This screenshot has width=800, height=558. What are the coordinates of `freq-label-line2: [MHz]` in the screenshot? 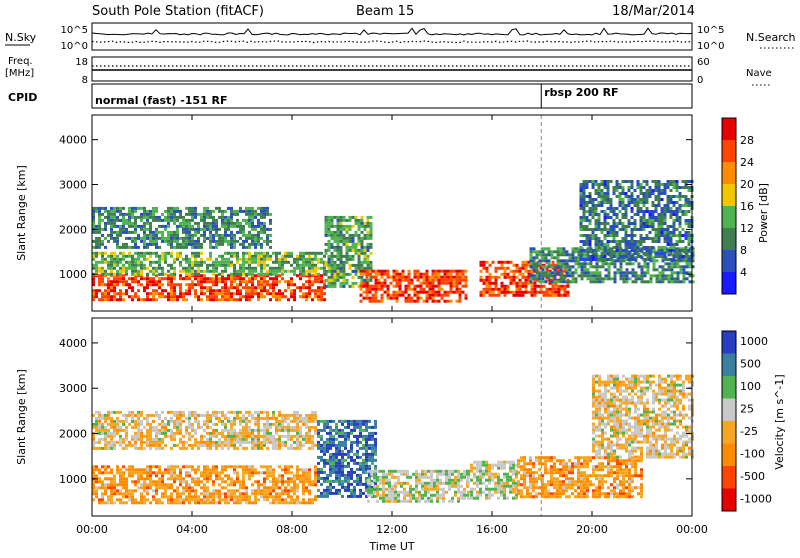 It's located at (19, 73).